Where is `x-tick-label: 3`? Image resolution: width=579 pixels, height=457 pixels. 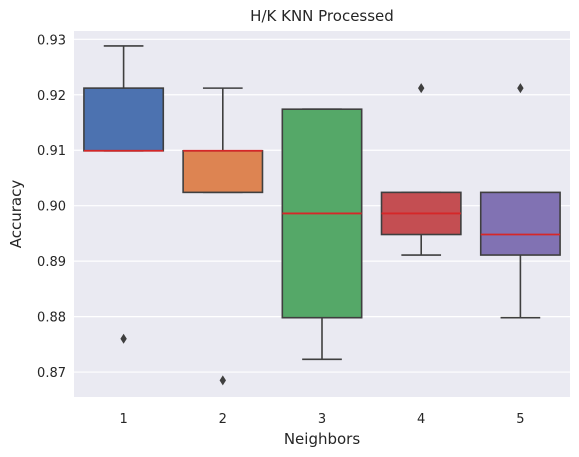 x-tick-label: 3 is located at coordinates (322, 419).